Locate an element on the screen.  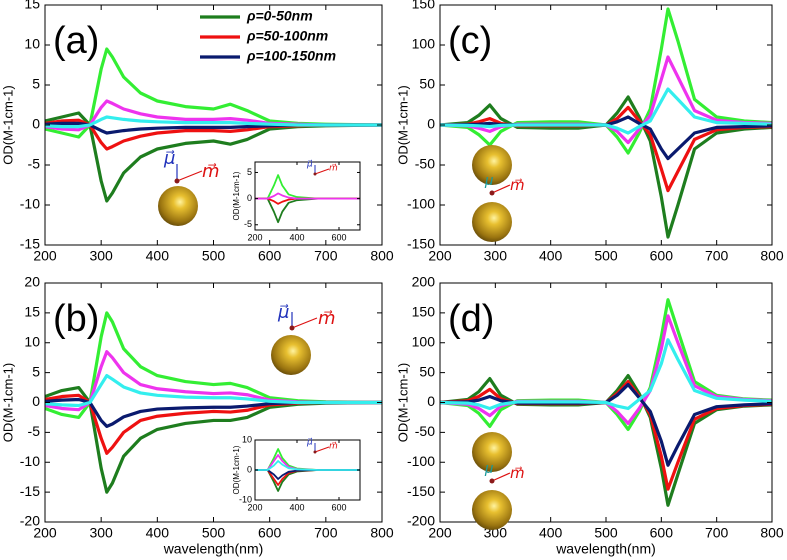
y-tick-label: -100 is located at coordinates (421, 461).